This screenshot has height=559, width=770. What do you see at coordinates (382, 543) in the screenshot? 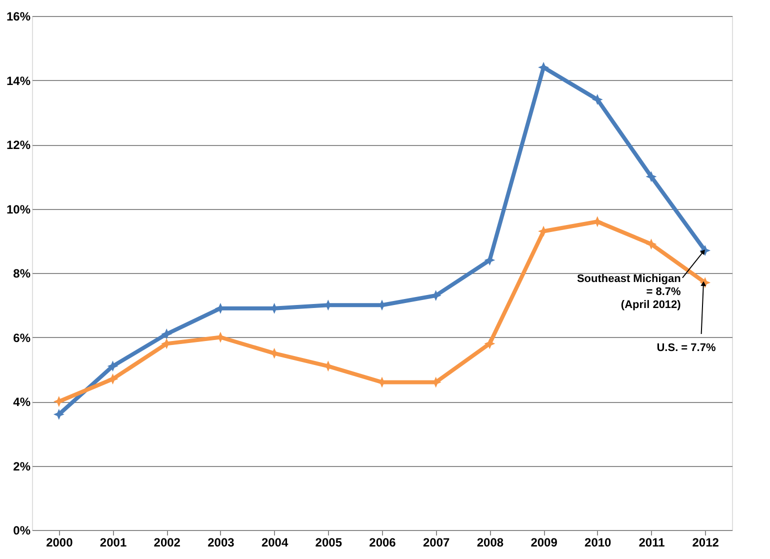
I see `x-tick-label: 2006` at bounding box center [382, 543].